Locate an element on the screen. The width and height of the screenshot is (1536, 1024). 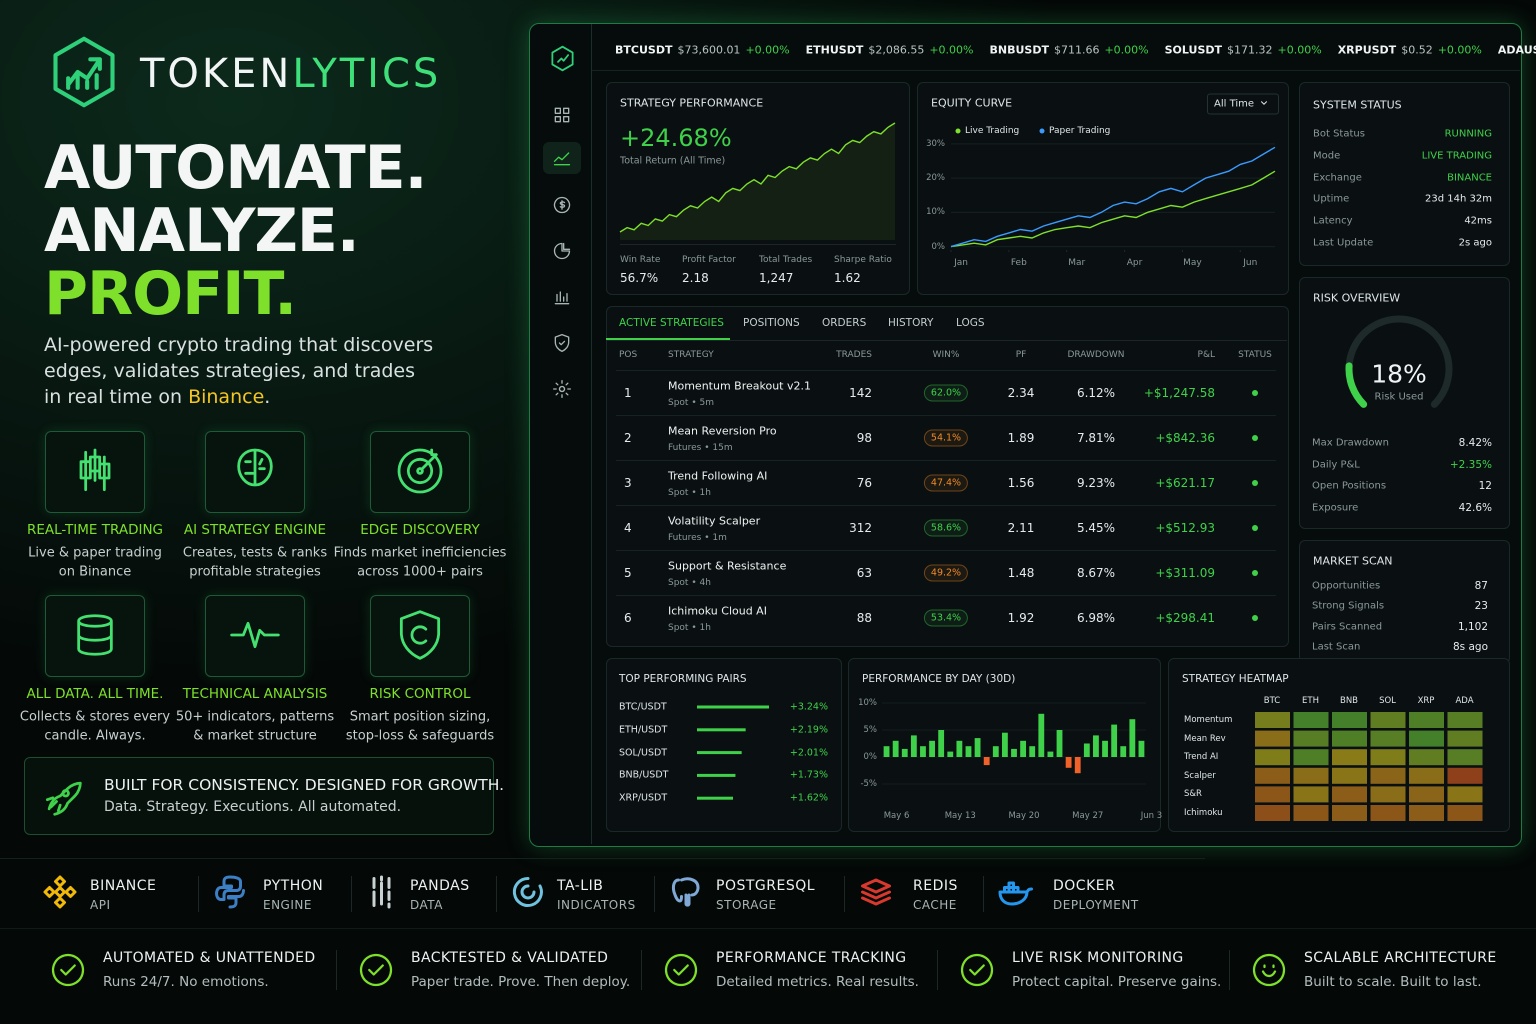
legend-label: Paper Trading is located at coordinates (1080, 131).